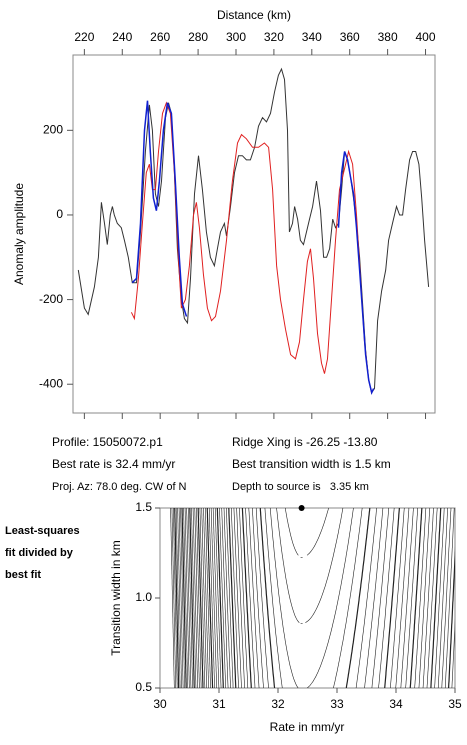  Describe the element at coordinates (59, 214) in the screenshot. I see `y-tick-label: 0` at that location.